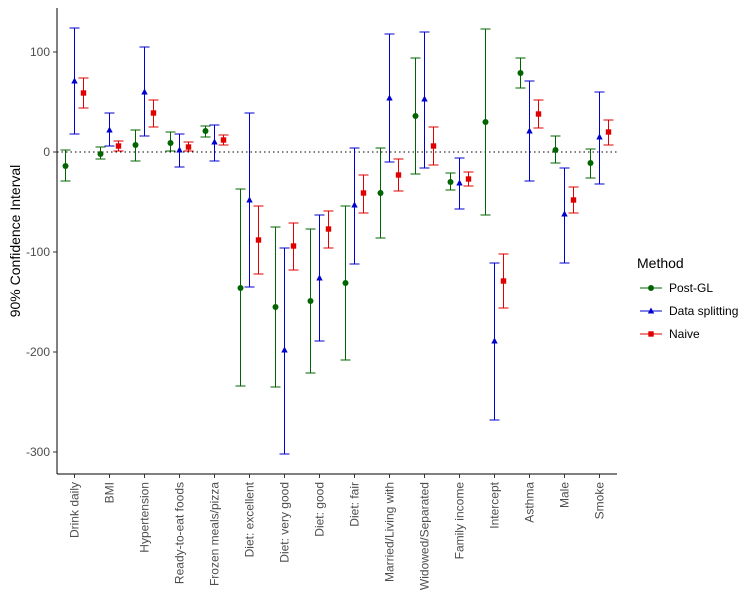  I want to click on x-tick-label: Drink daily, so click(75, 510).